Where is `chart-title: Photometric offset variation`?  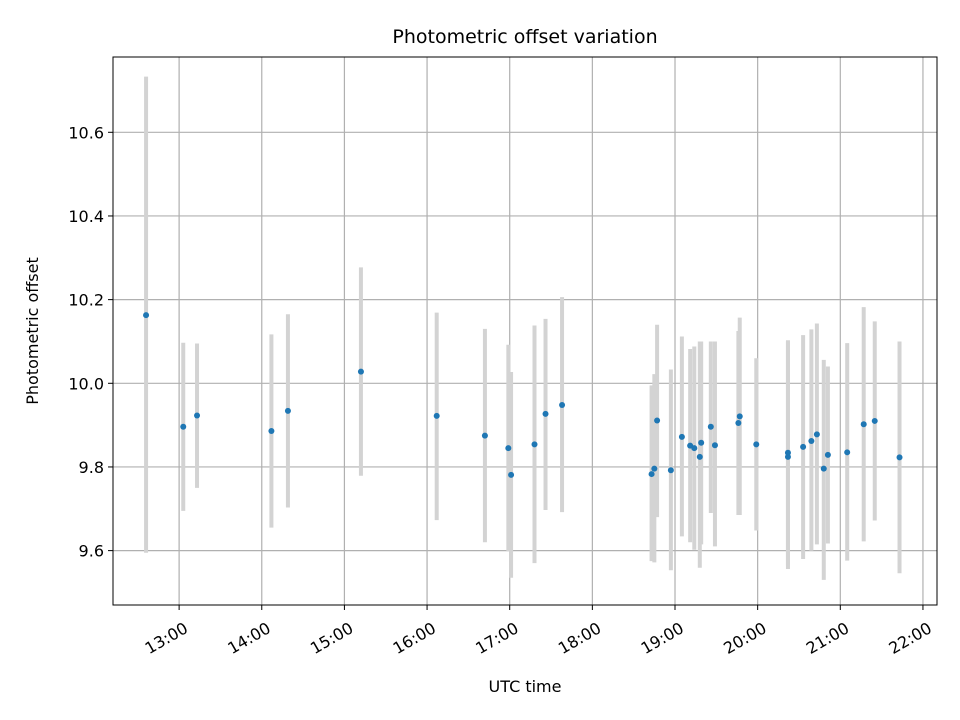
chart-title: Photometric offset variation is located at coordinates (524, 37).